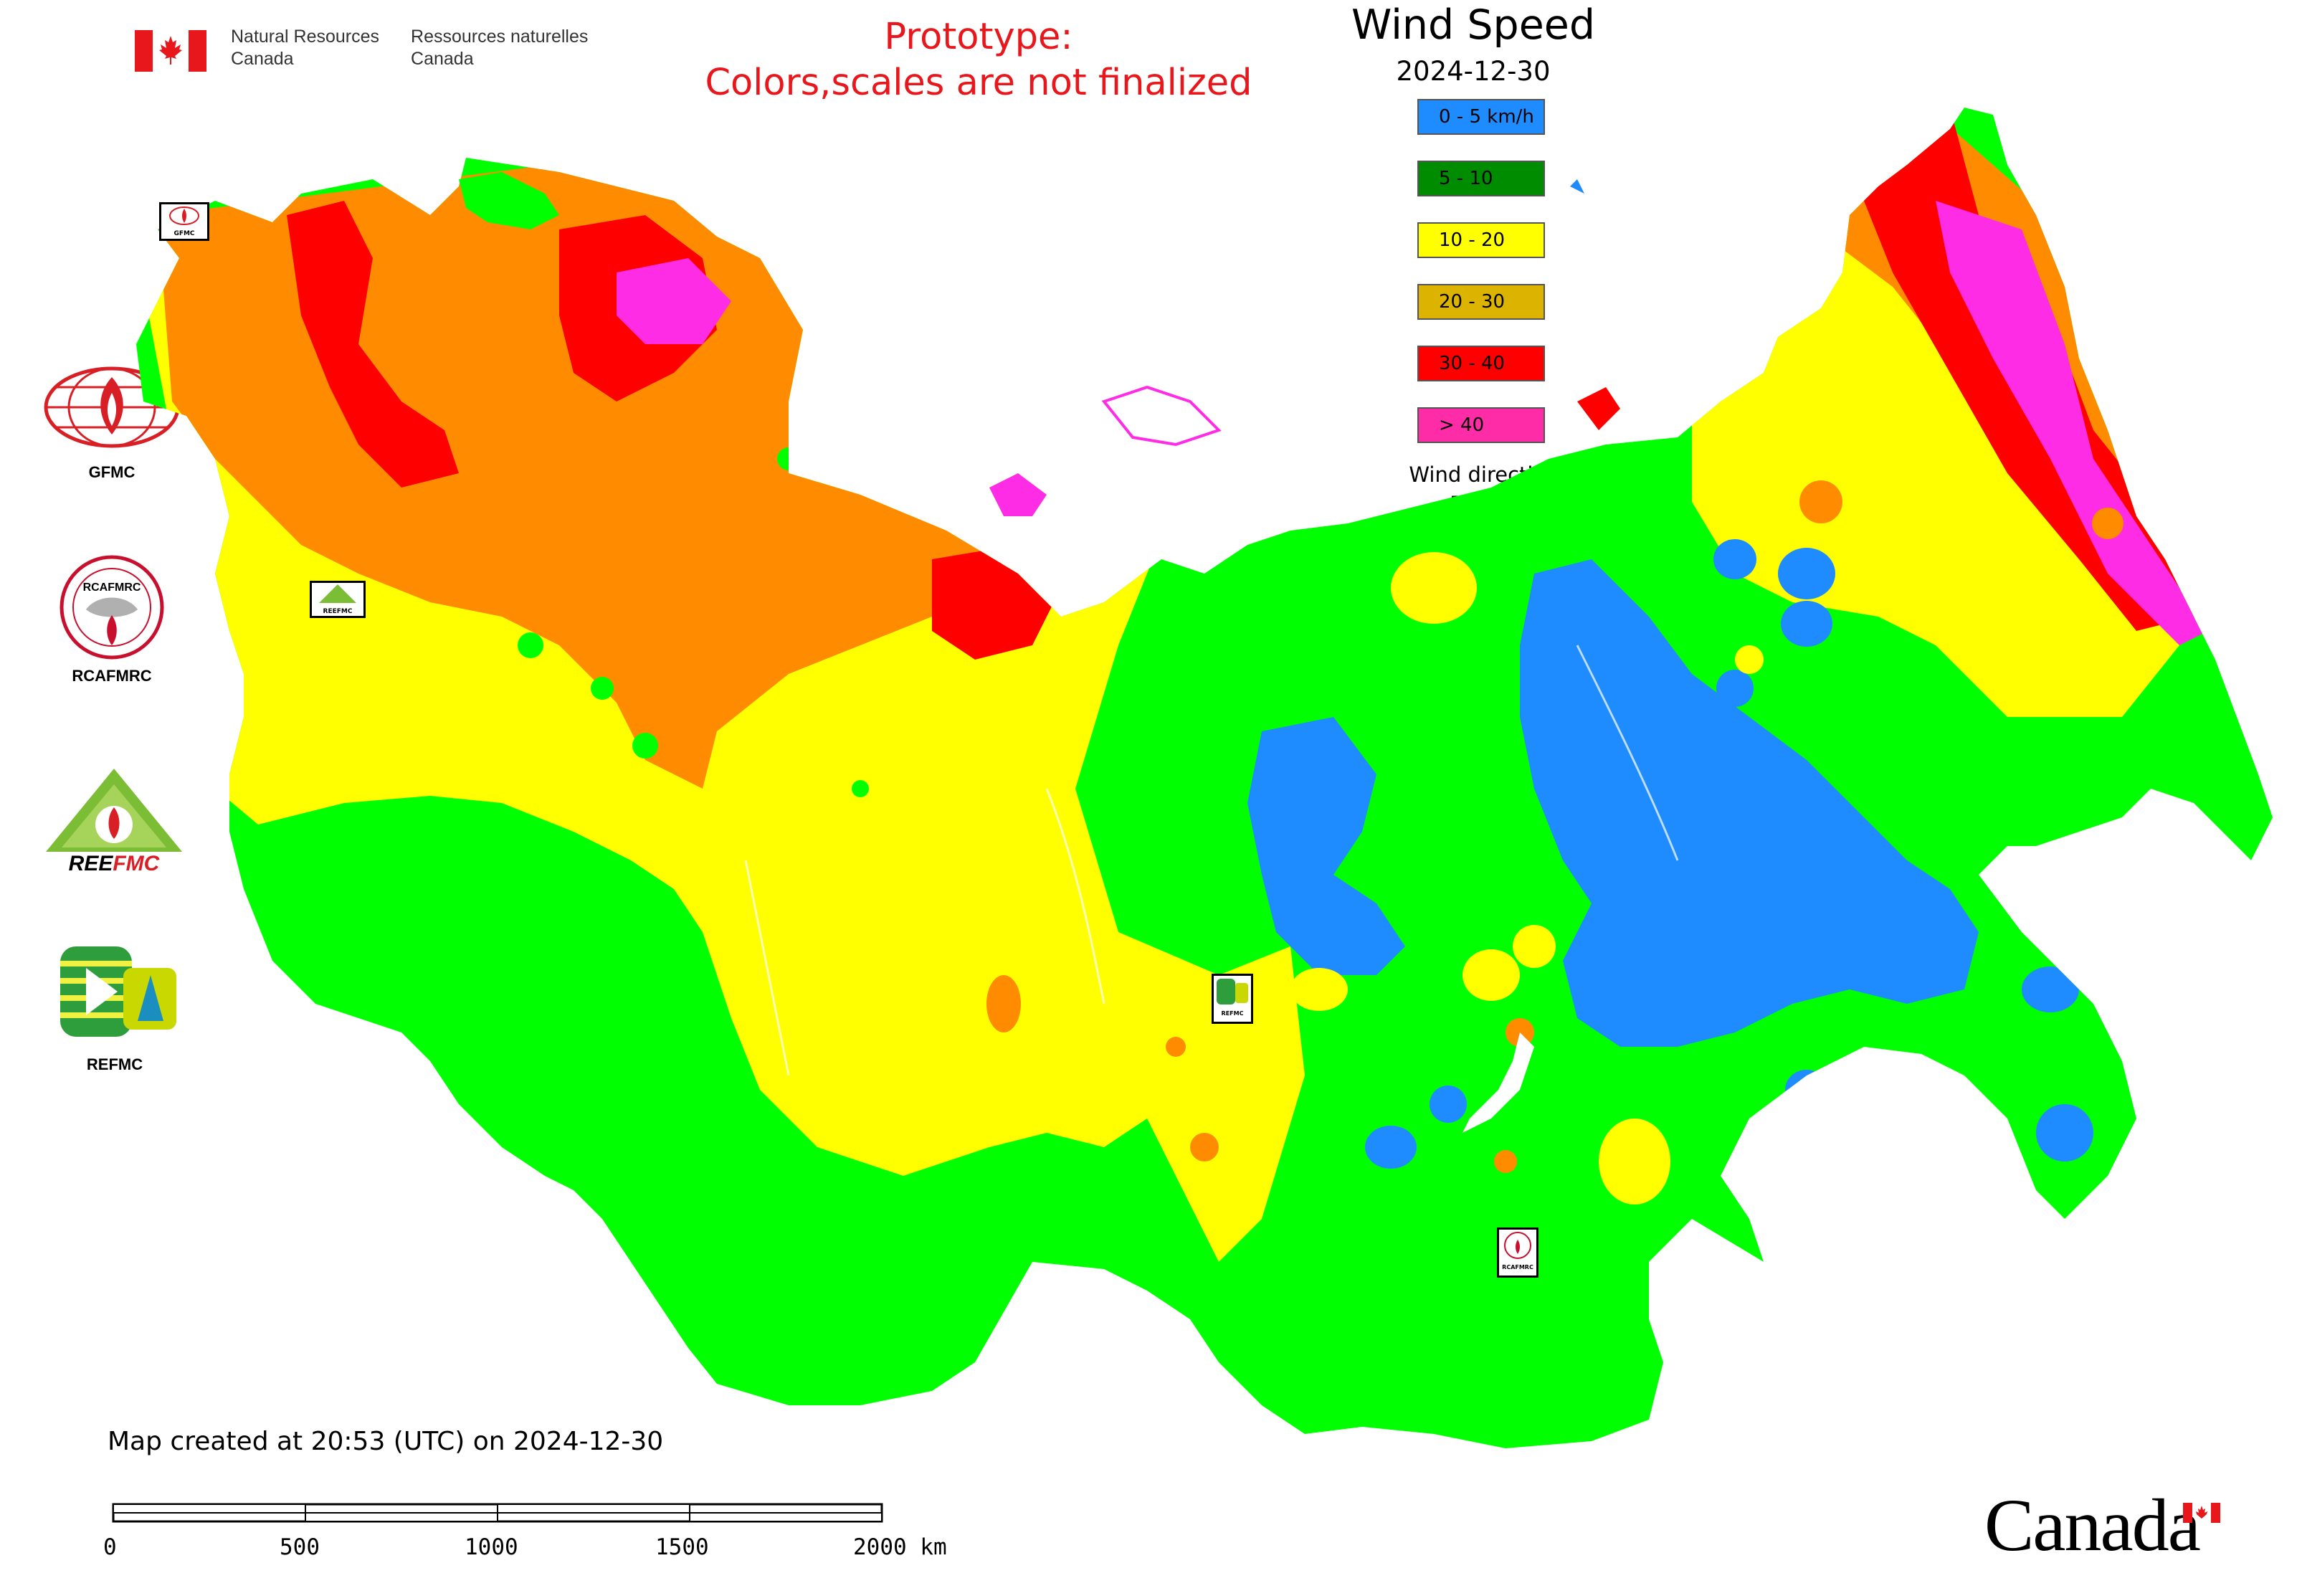 This screenshot has height=1596, width=2302. What do you see at coordinates (2201, 1513) in the screenshot?
I see `canada-wordmark-flag-icon` at bounding box center [2201, 1513].